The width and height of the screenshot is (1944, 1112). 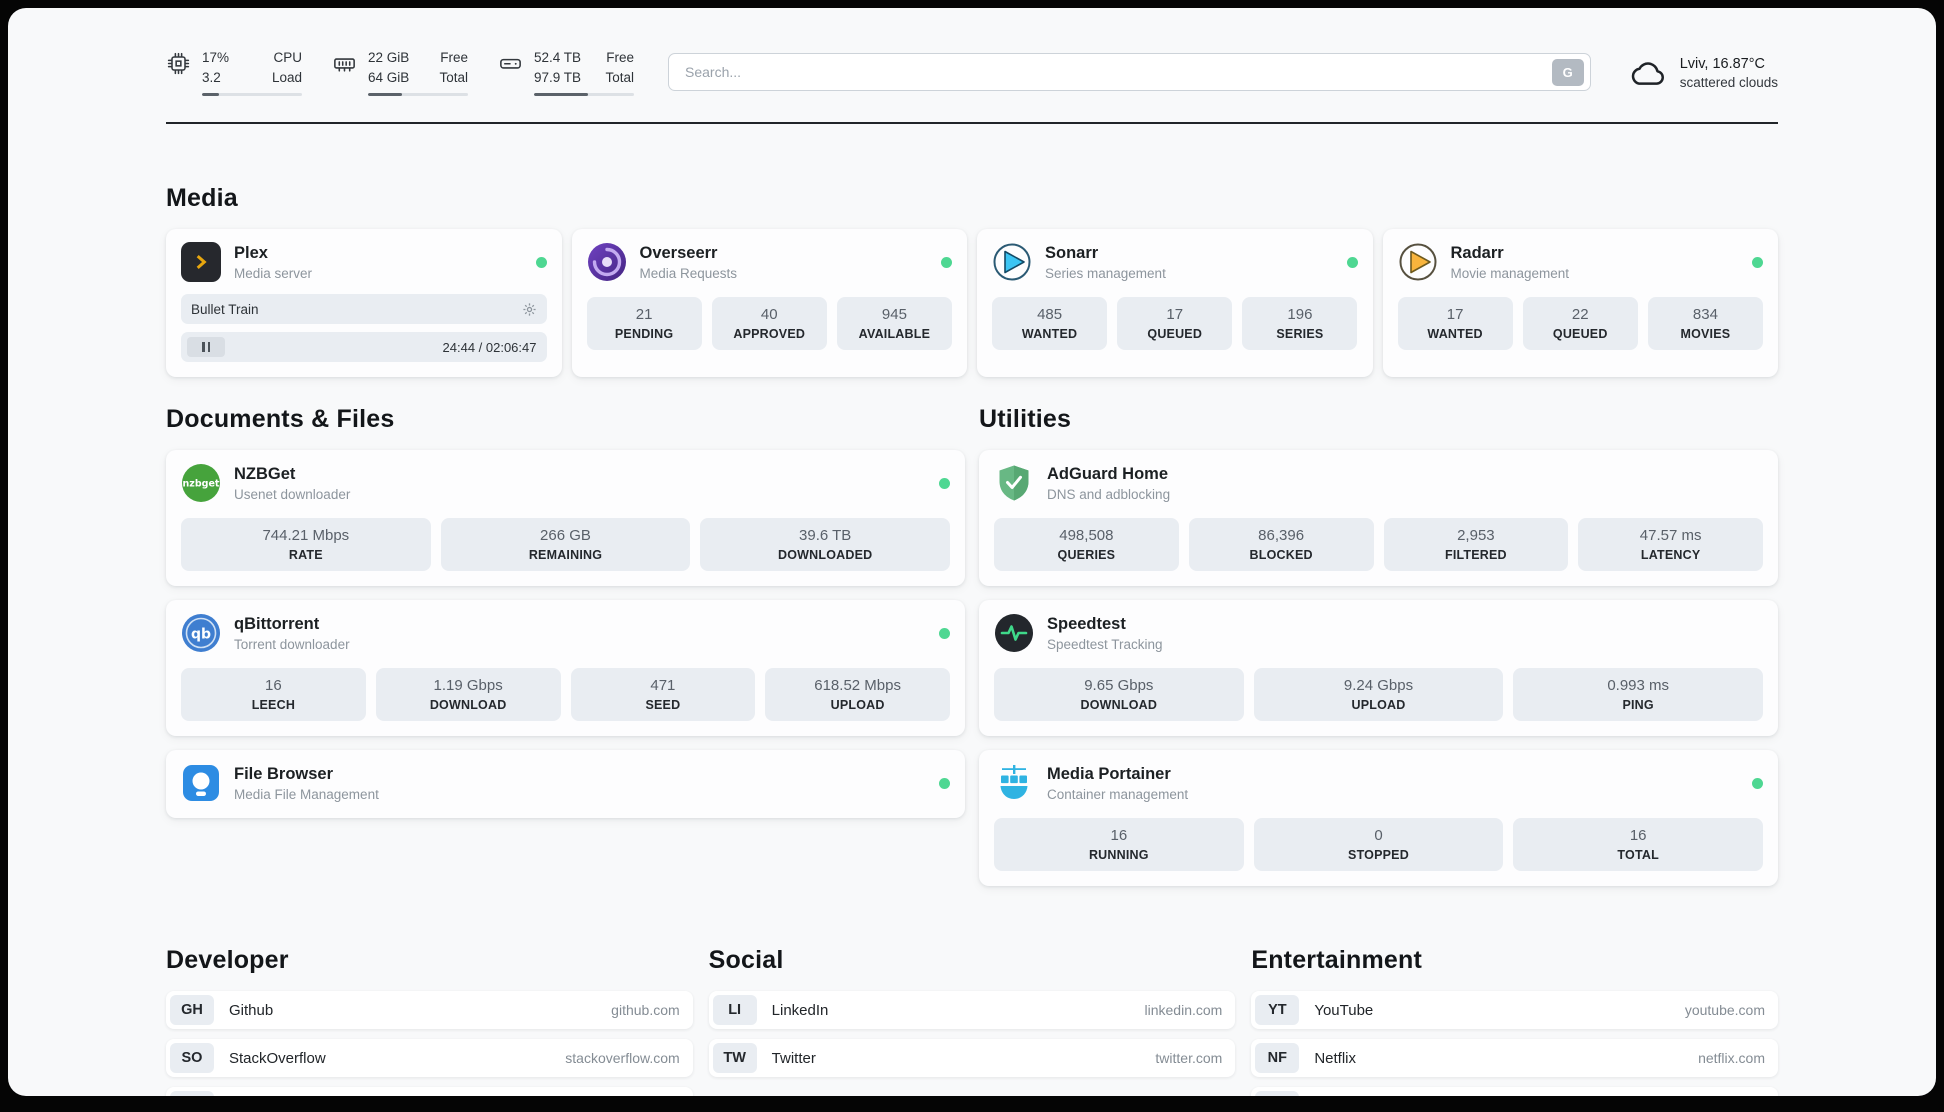 I want to click on stat-box: 196 SERIES, so click(x=1300, y=324).